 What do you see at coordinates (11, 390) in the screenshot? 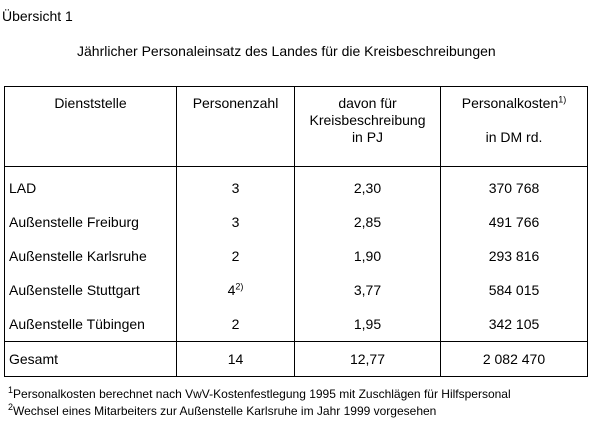
I see `footnote-marker: 1` at bounding box center [11, 390].